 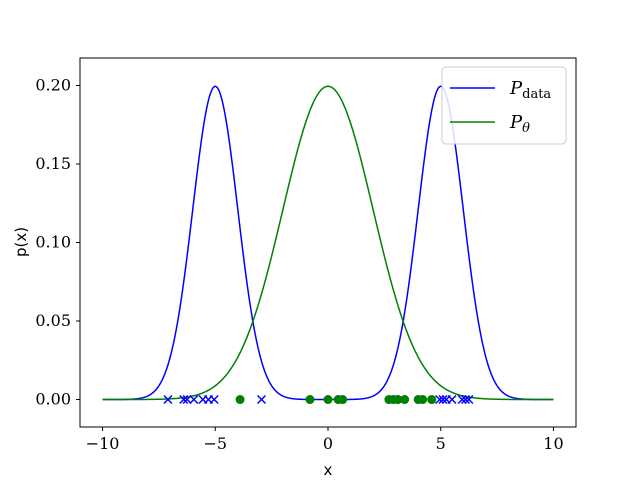 What do you see at coordinates (526, 128) in the screenshot?
I see `legend-p-theta-sub: θ` at bounding box center [526, 128].